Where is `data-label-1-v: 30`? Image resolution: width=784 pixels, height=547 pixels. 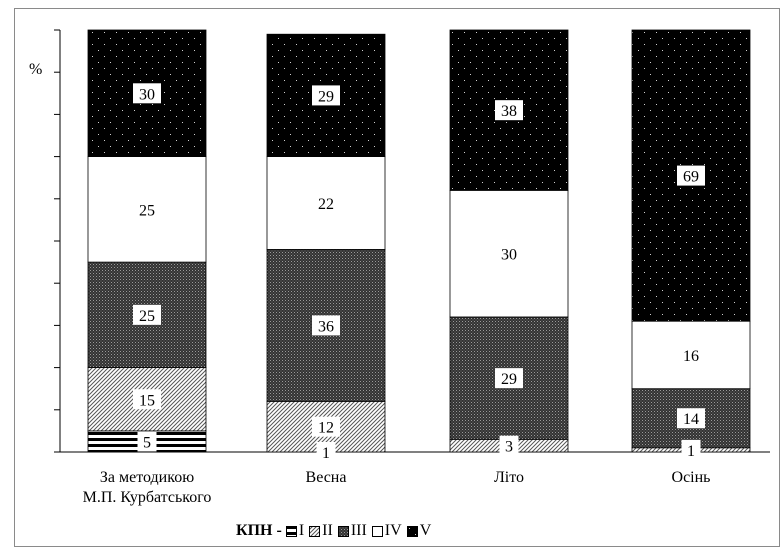
data-label-1-v: 30 is located at coordinates (147, 93).